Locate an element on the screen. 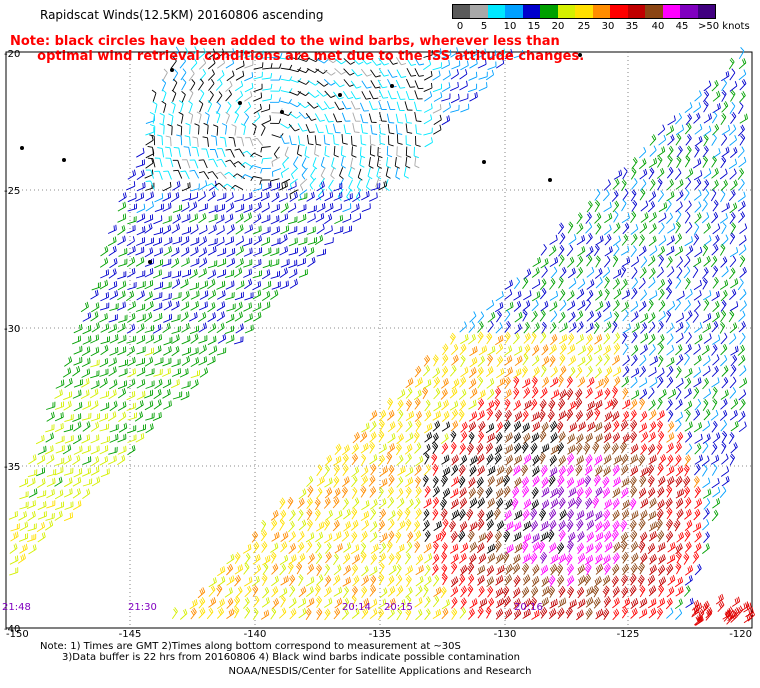 The width and height of the screenshot is (760, 688). longitude-label: -145 is located at coordinates (130, 634).